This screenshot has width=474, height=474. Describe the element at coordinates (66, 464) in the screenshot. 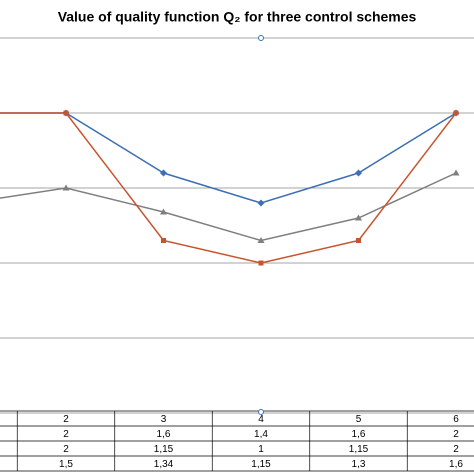

I see `table-cell: 1,5` at that location.